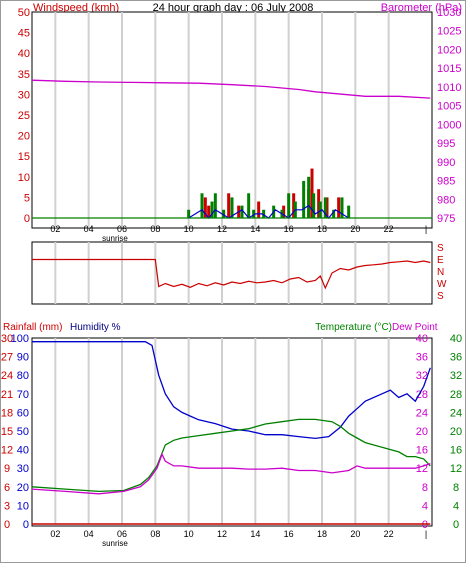  I want to click on rainfall-axis-ticks: 0 3 6 9 12 15 18 21 24 27 30, so click(7, 432).